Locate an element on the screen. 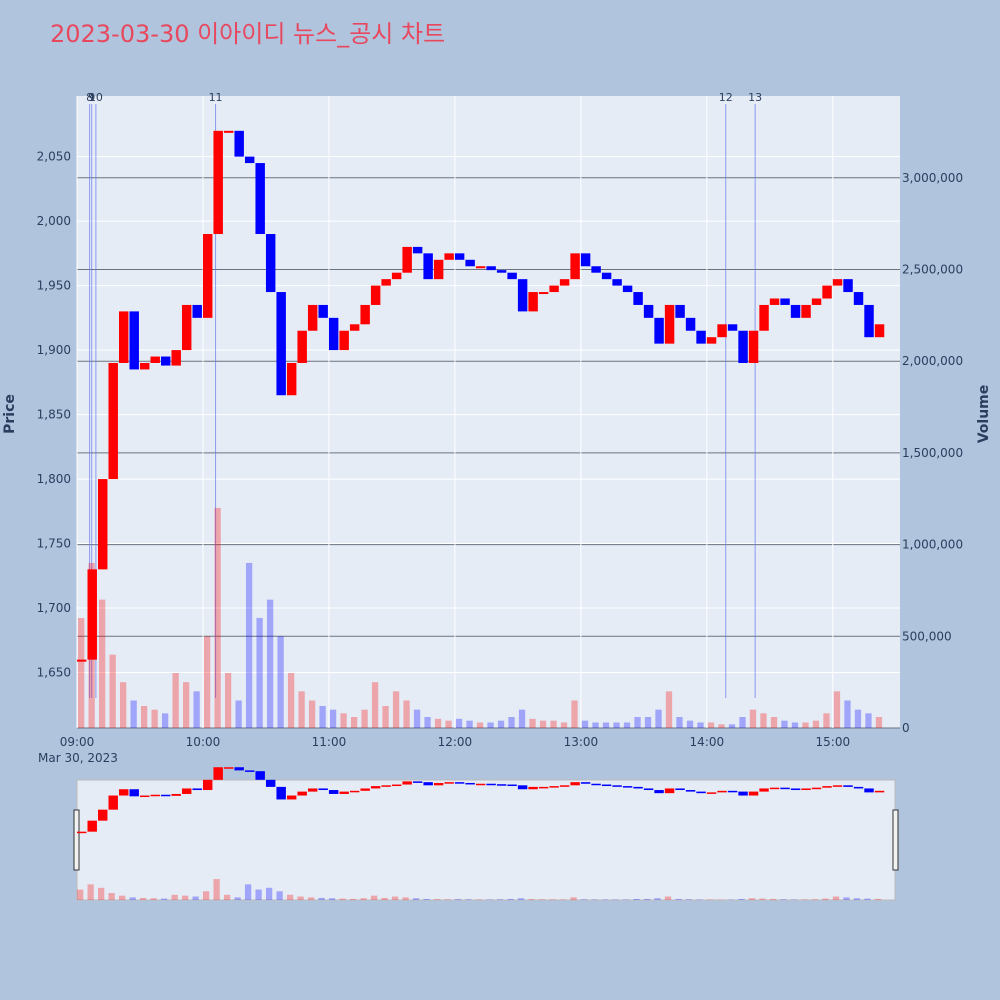 This screenshot has width=1000, height=1000. range-slider is located at coordinates (486, 840).